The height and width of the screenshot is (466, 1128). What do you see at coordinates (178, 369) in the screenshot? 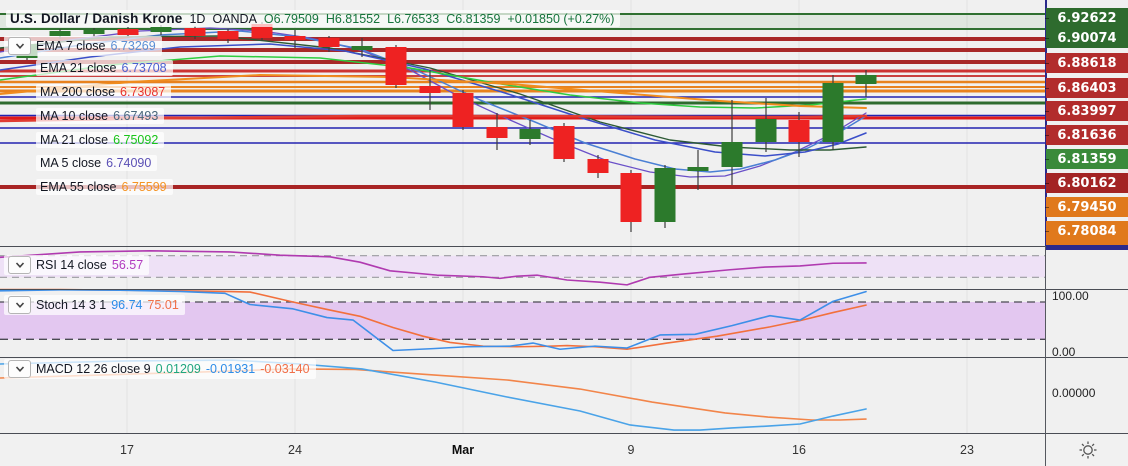
I see `indicator-value: 0.01209` at bounding box center [178, 369].